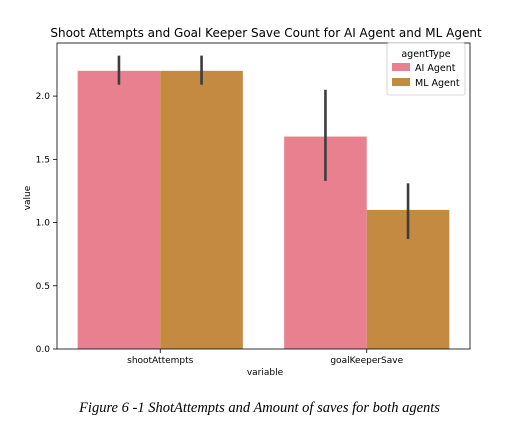 Image resolution: width=519 pixels, height=437 pixels. I want to click on x-tick-label: shootAttempts, so click(160, 361).